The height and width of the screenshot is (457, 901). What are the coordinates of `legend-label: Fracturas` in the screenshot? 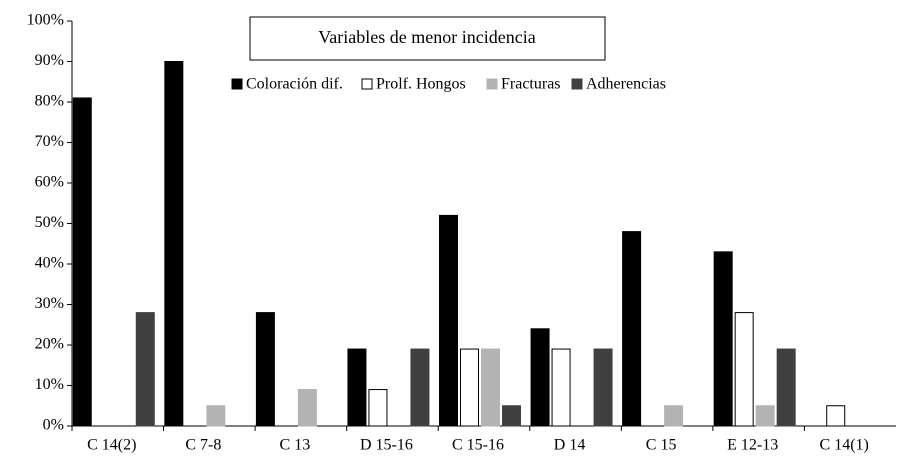 It's located at (531, 84).